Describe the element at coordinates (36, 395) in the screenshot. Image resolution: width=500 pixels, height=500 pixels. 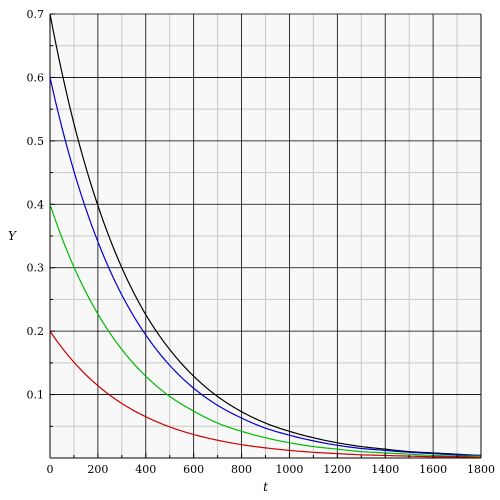
I see `y-tick-label: 0.1` at that location.